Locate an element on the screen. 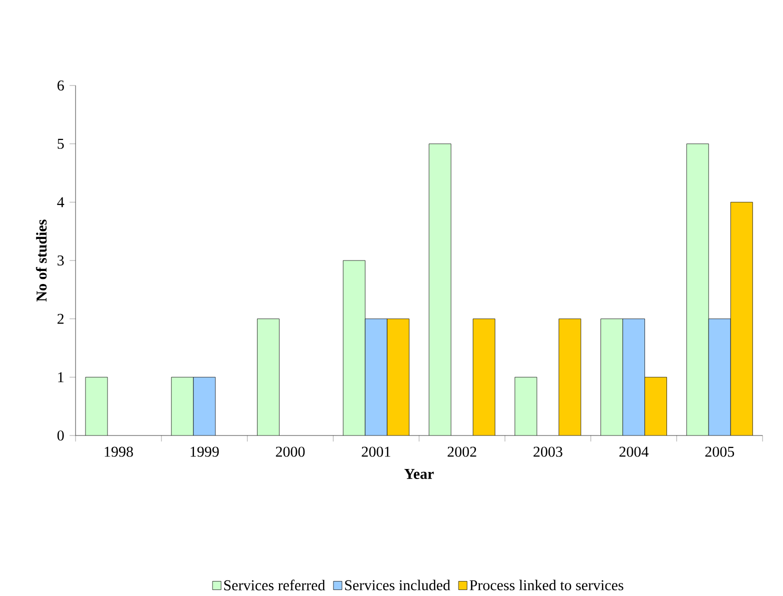  y-tick-label: 2 is located at coordinates (61, 319).